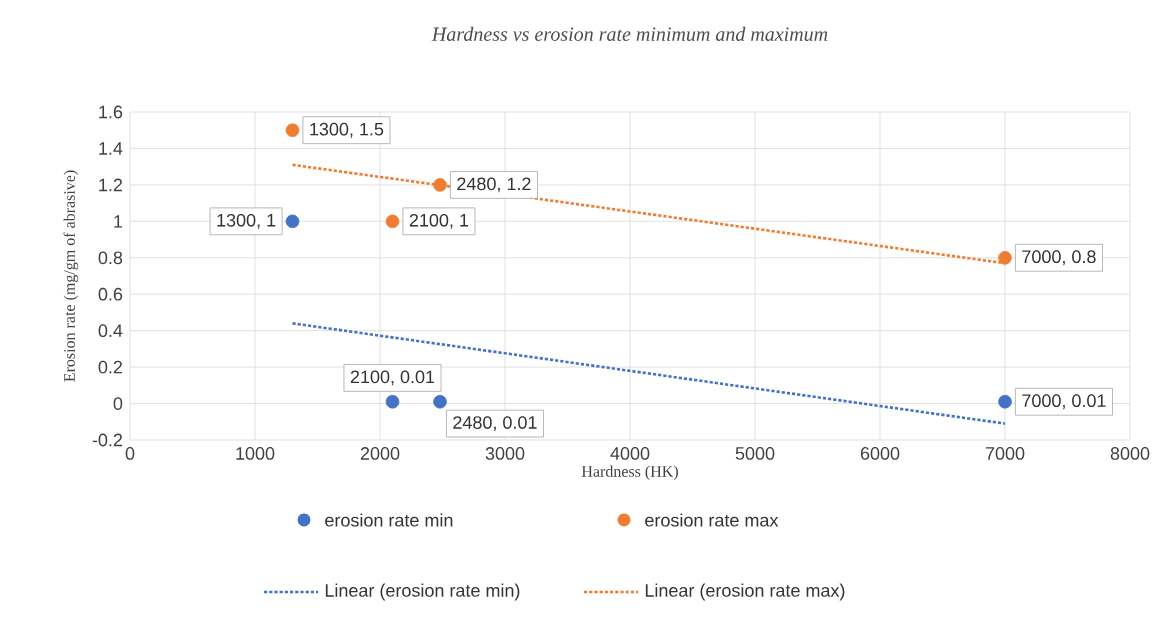 This screenshot has height=623, width=1156. Describe the element at coordinates (107, 440) in the screenshot. I see `y-tick-label: -0.2` at that location.